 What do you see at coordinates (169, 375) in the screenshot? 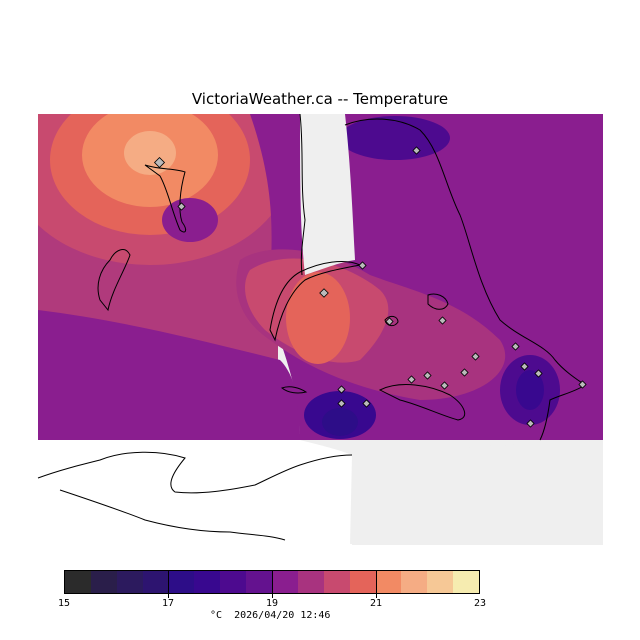
I see `field-south-band` at bounding box center [169, 375].